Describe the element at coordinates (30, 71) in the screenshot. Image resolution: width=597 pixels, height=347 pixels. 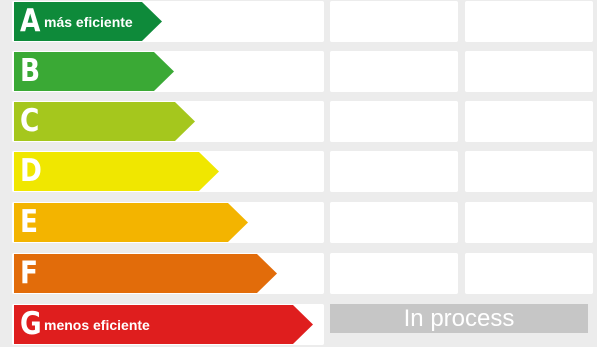
I see `rating-letter: B` at that location.